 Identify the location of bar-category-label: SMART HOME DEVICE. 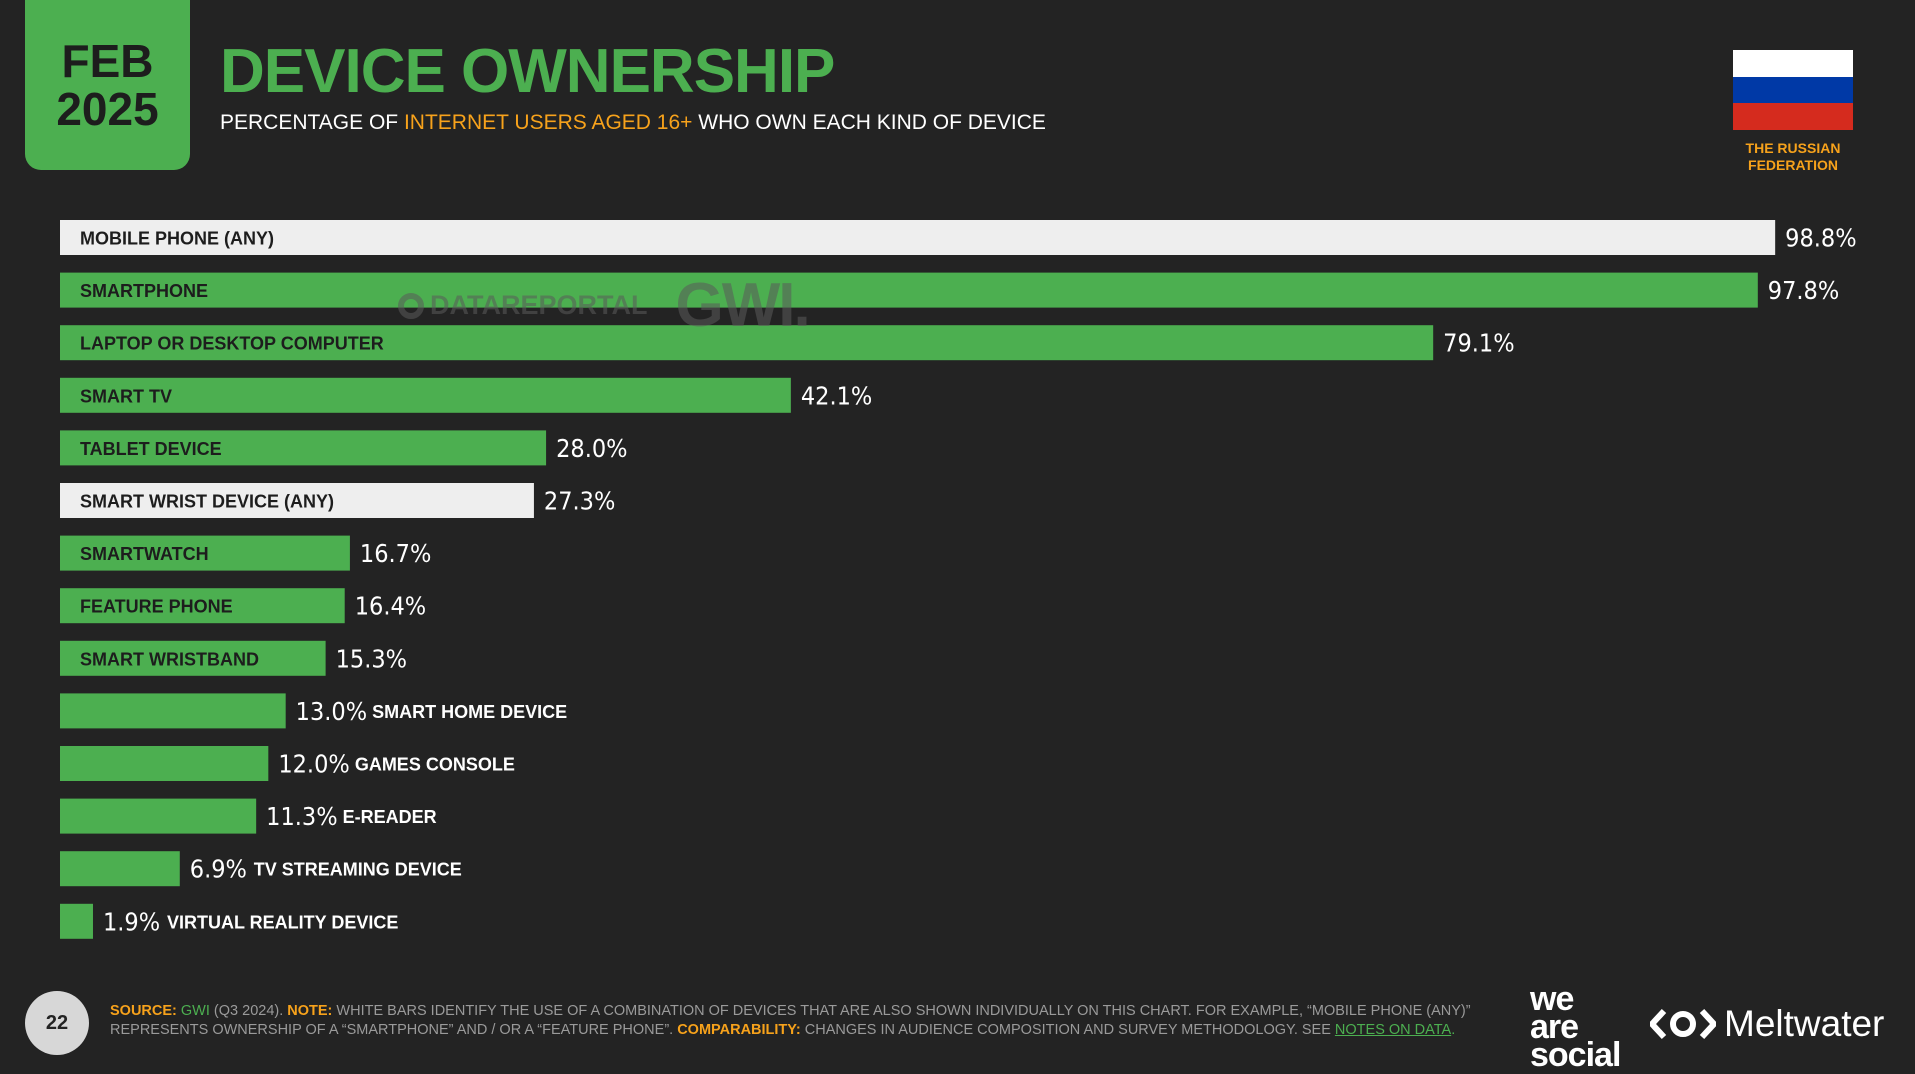
(469, 712).